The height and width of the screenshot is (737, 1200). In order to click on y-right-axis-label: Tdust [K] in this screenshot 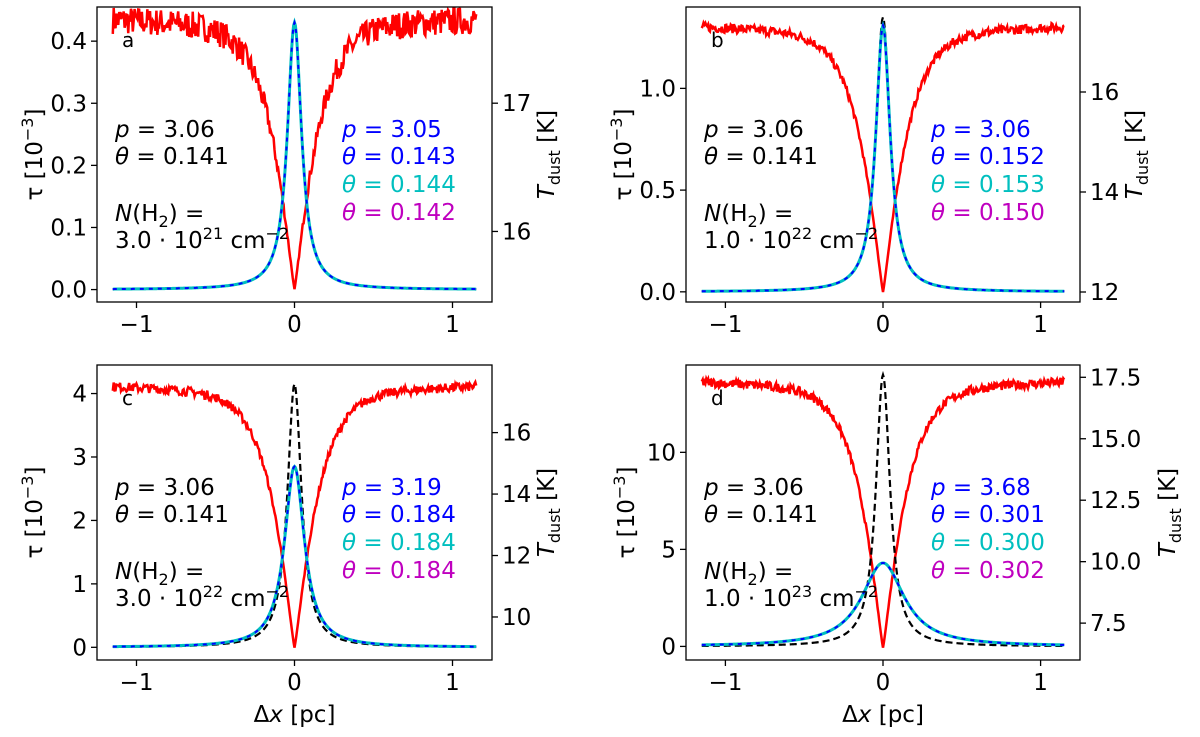, I will do `click(549, 512)`.